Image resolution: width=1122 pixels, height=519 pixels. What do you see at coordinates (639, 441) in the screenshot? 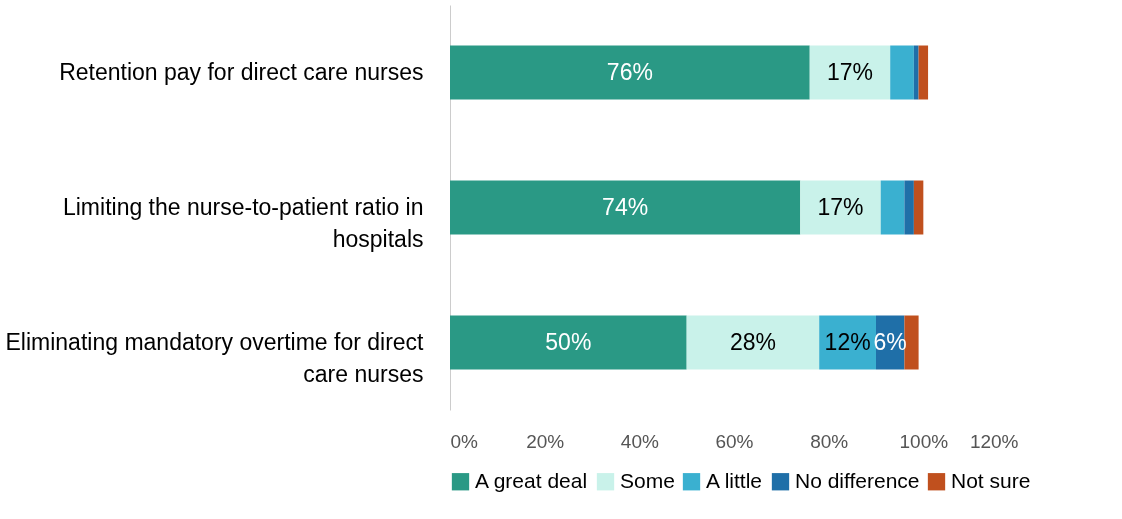
I see `x-tick-label: 40%` at bounding box center [639, 441].